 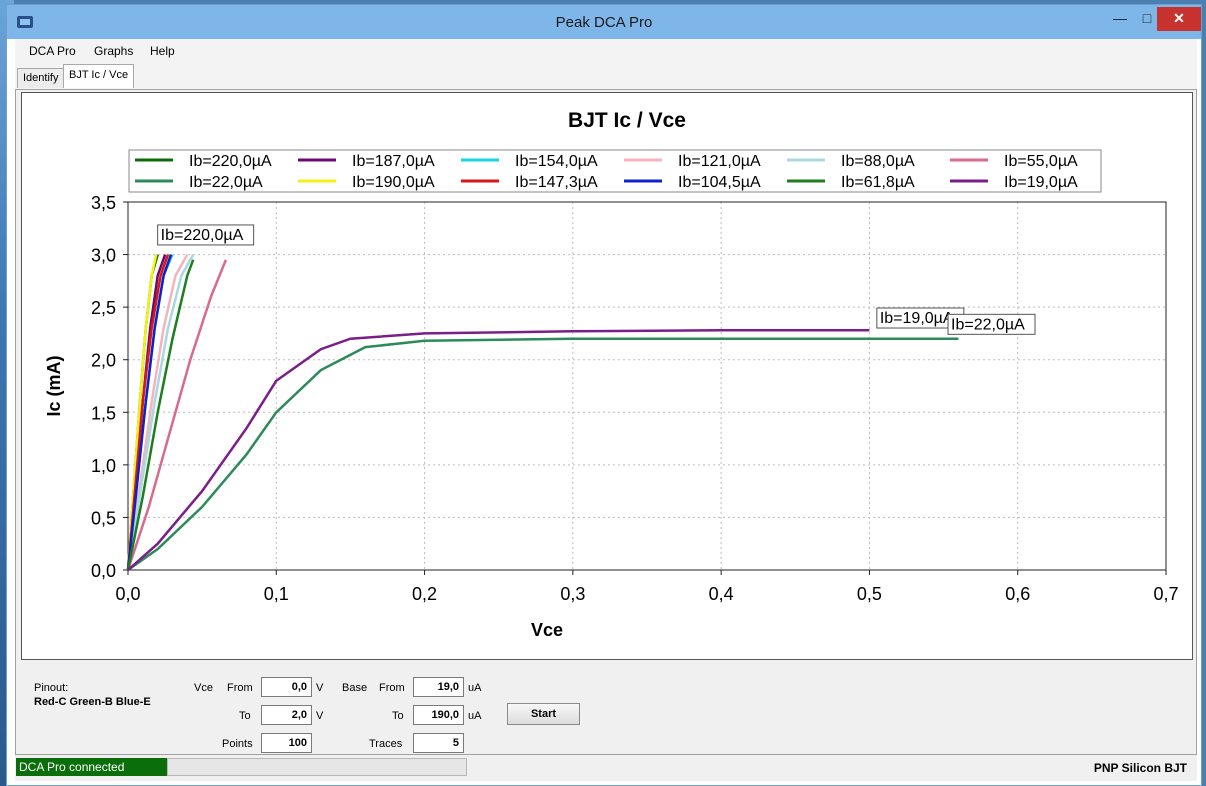 What do you see at coordinates (286, 715) in the screenshot?
I see `vce-to-field: 2,0` at bounding box center [286, 715].